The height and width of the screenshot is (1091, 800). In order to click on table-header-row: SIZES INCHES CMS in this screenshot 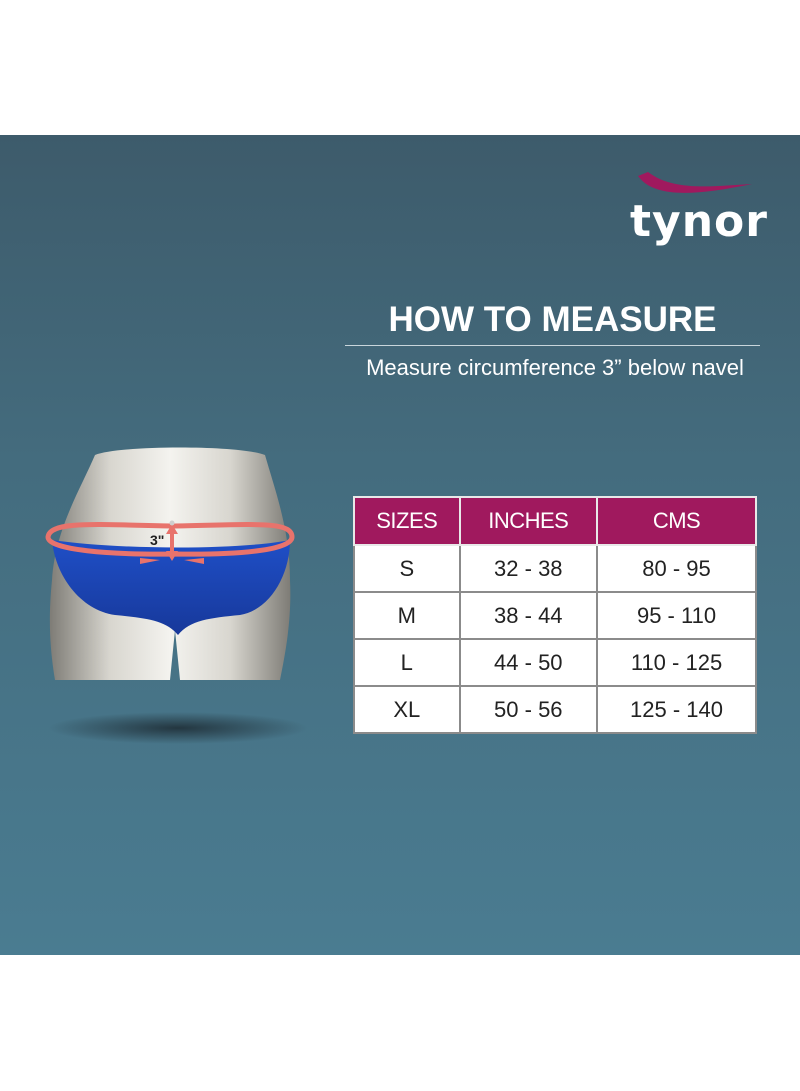, I will do `click(555, 521)`.